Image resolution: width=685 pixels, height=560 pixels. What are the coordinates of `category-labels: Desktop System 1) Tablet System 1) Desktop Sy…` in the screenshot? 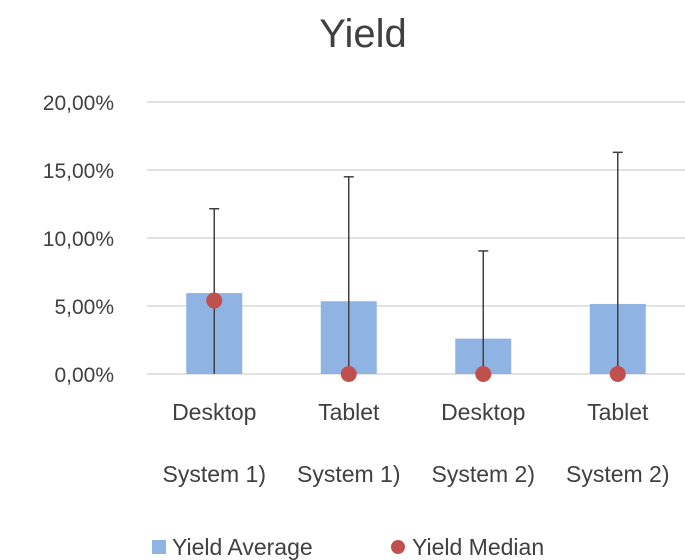 It's located at (415, 443).